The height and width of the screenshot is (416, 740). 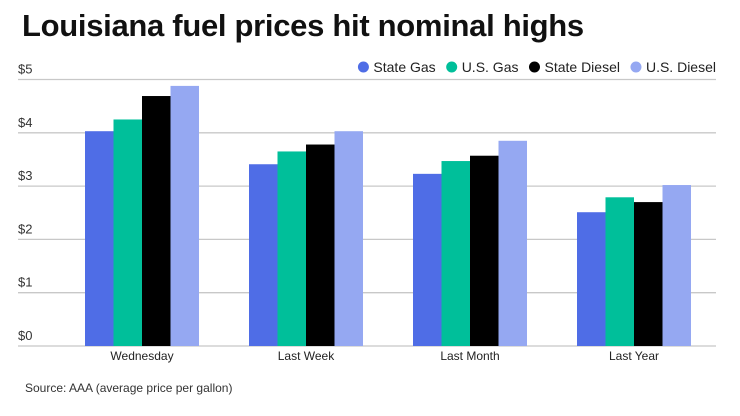 I want to click on y-tick-label: $5, so click(x=25, y=69).